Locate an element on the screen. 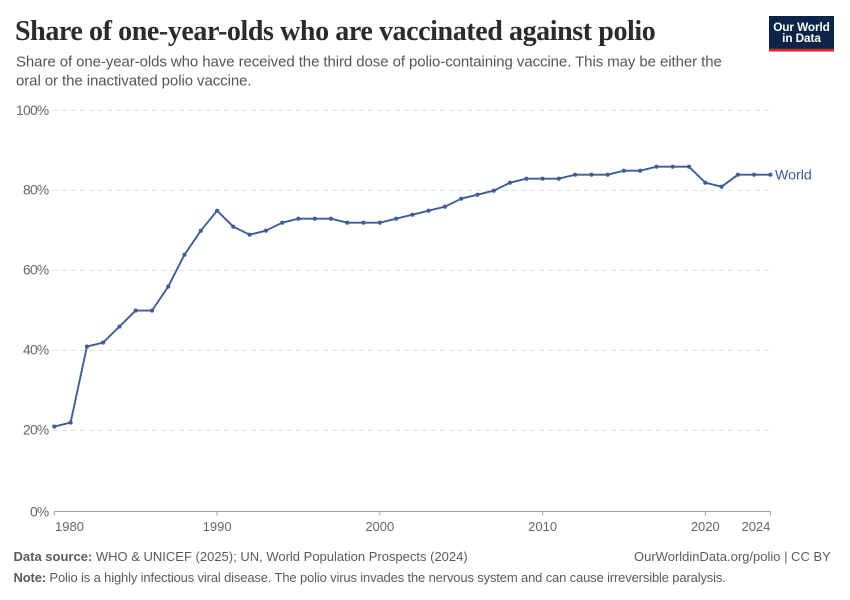 The image size is (850, 600). svg-text: in Data is located at coordinates (801, 38).